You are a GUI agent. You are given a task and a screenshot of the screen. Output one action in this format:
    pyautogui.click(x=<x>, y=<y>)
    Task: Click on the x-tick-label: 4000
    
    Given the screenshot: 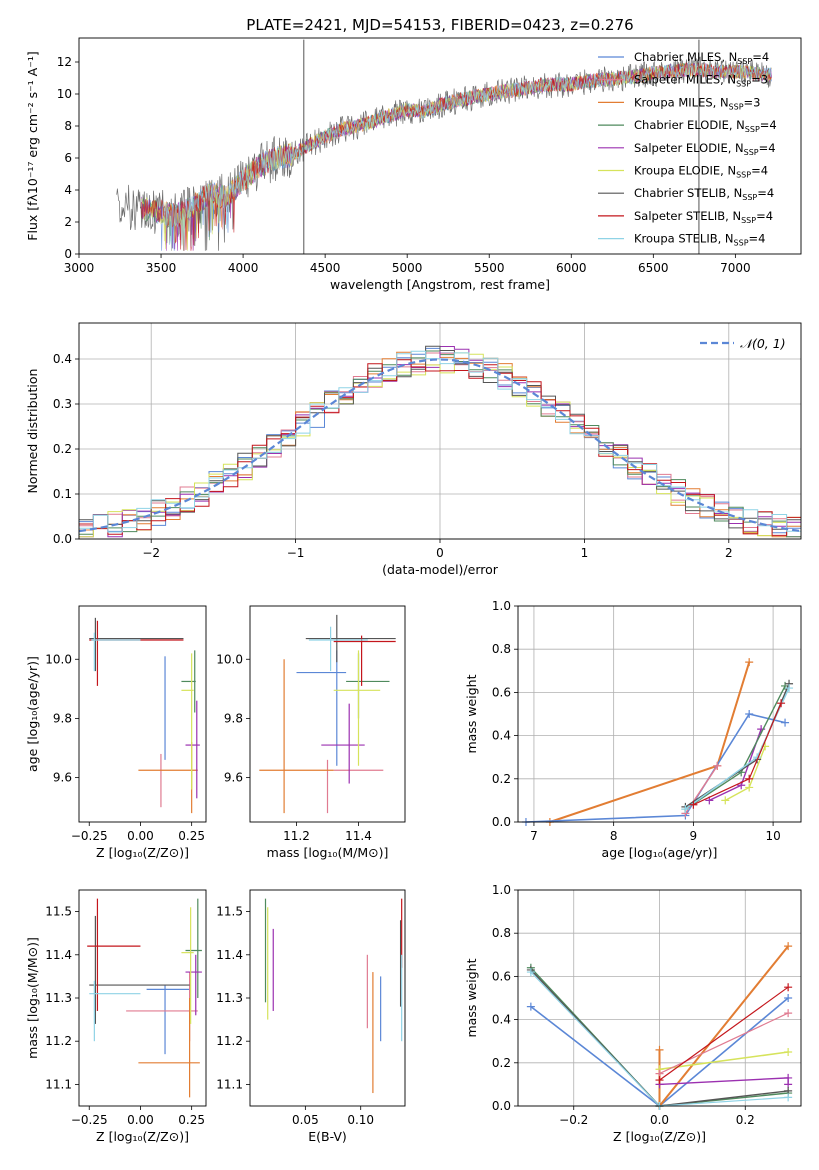 What is the action you would take?
    pyautogui.click(x=243, y=268)
    